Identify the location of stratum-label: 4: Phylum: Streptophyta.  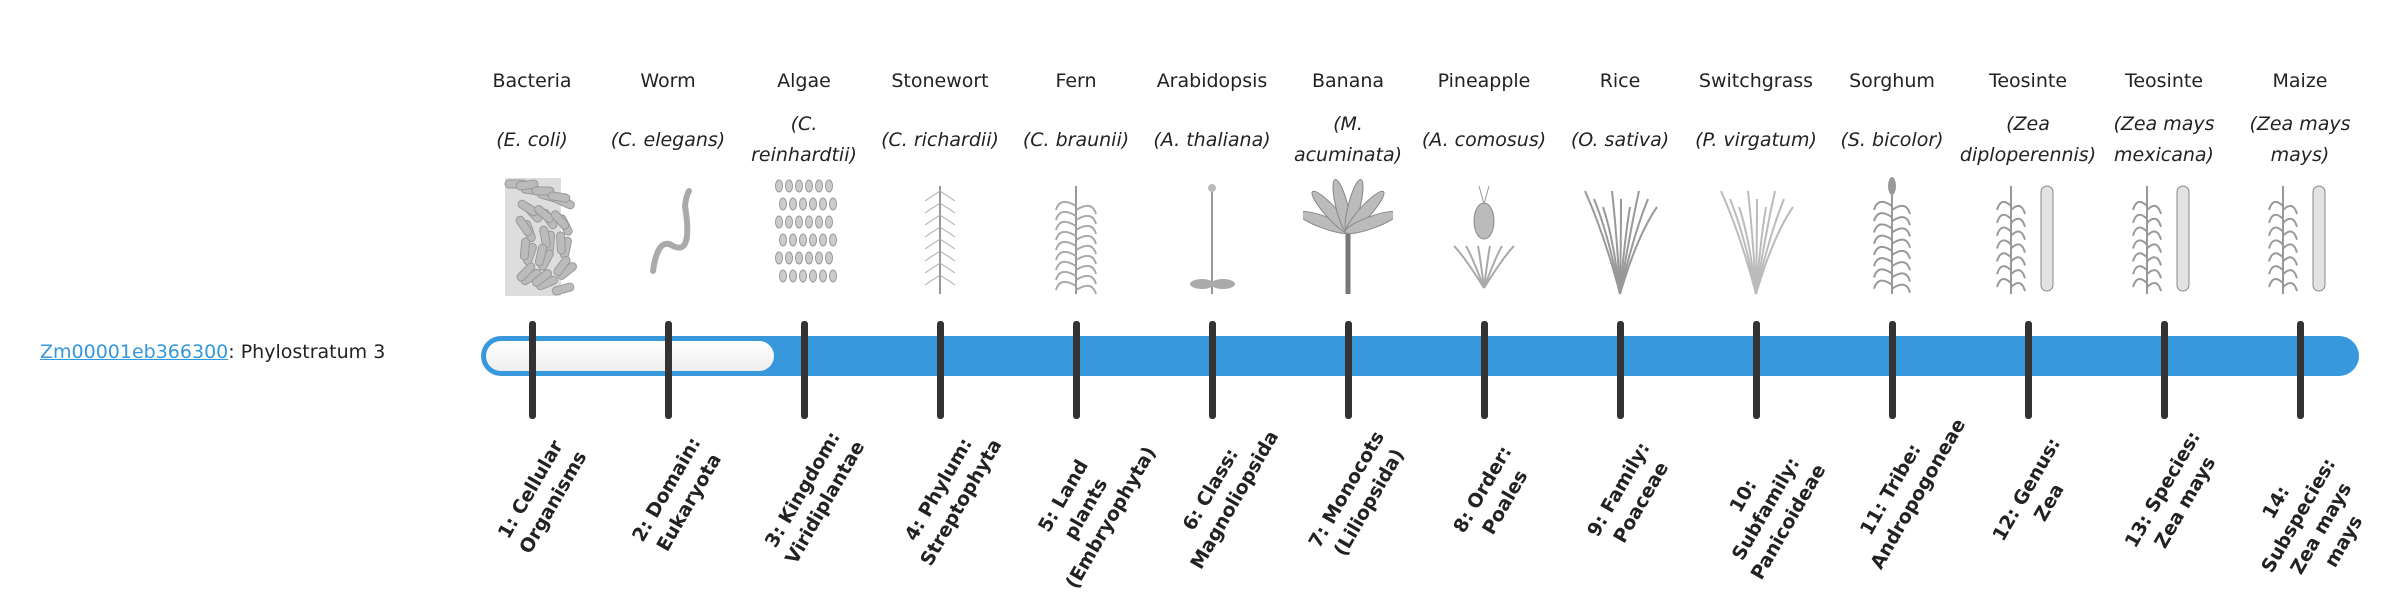
(953, 502).